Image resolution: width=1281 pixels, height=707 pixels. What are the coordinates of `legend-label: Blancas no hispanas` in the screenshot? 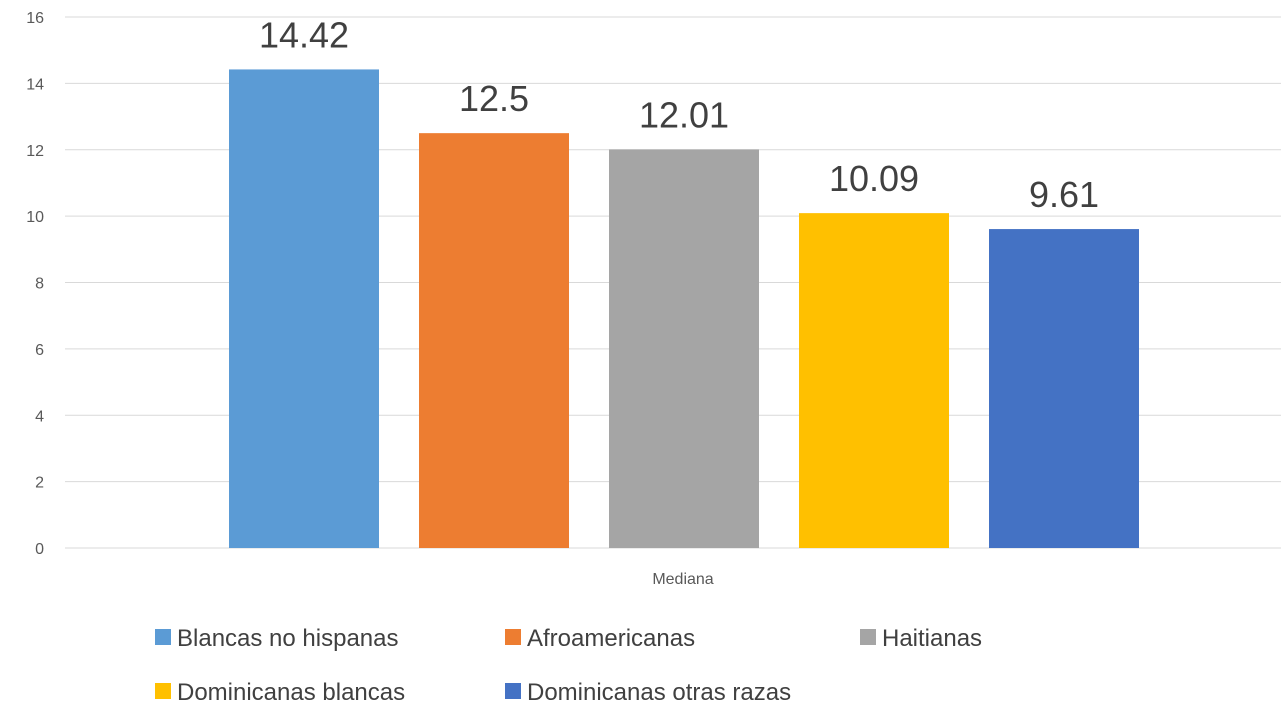 It's located at (287, 638).